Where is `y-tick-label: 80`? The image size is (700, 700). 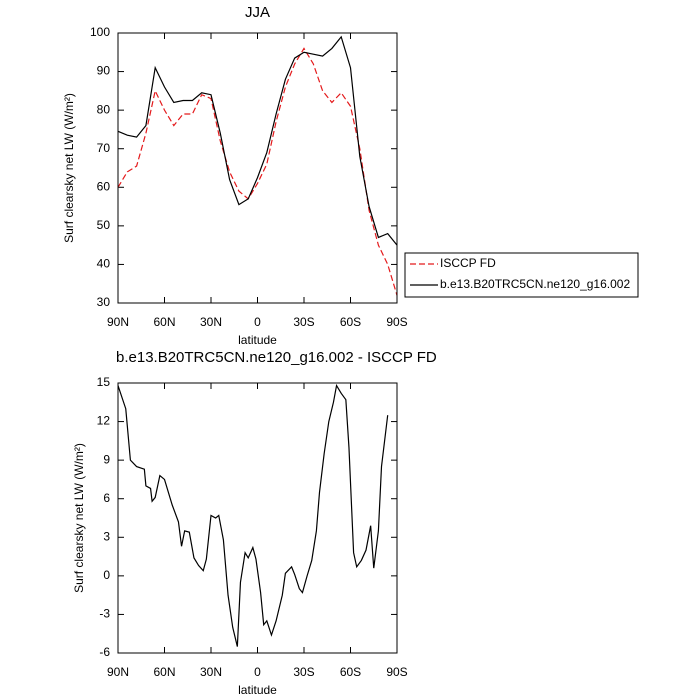 y-tick-label: 80 is located at coordinates (104, 109).